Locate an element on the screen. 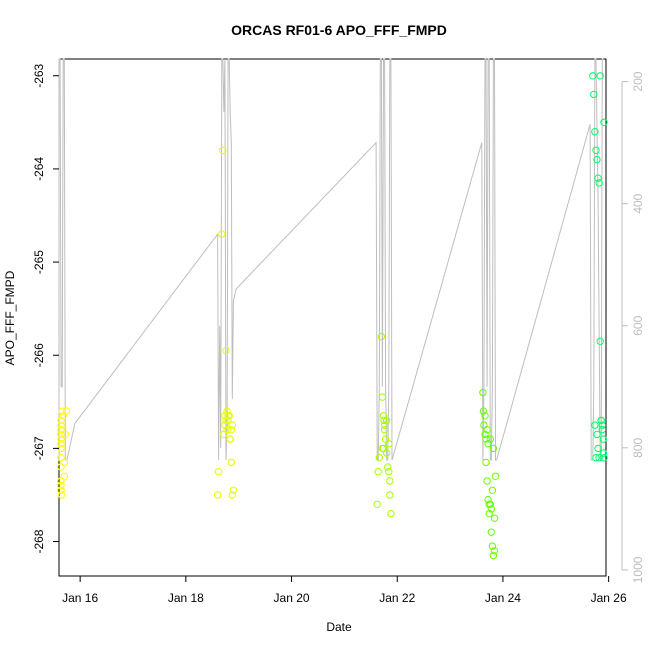 Image resolution: width=650 pixels, height=655 pixels. secondary-y-axis: 200 400 600 800 1000 is located at coordinates (633, 327).